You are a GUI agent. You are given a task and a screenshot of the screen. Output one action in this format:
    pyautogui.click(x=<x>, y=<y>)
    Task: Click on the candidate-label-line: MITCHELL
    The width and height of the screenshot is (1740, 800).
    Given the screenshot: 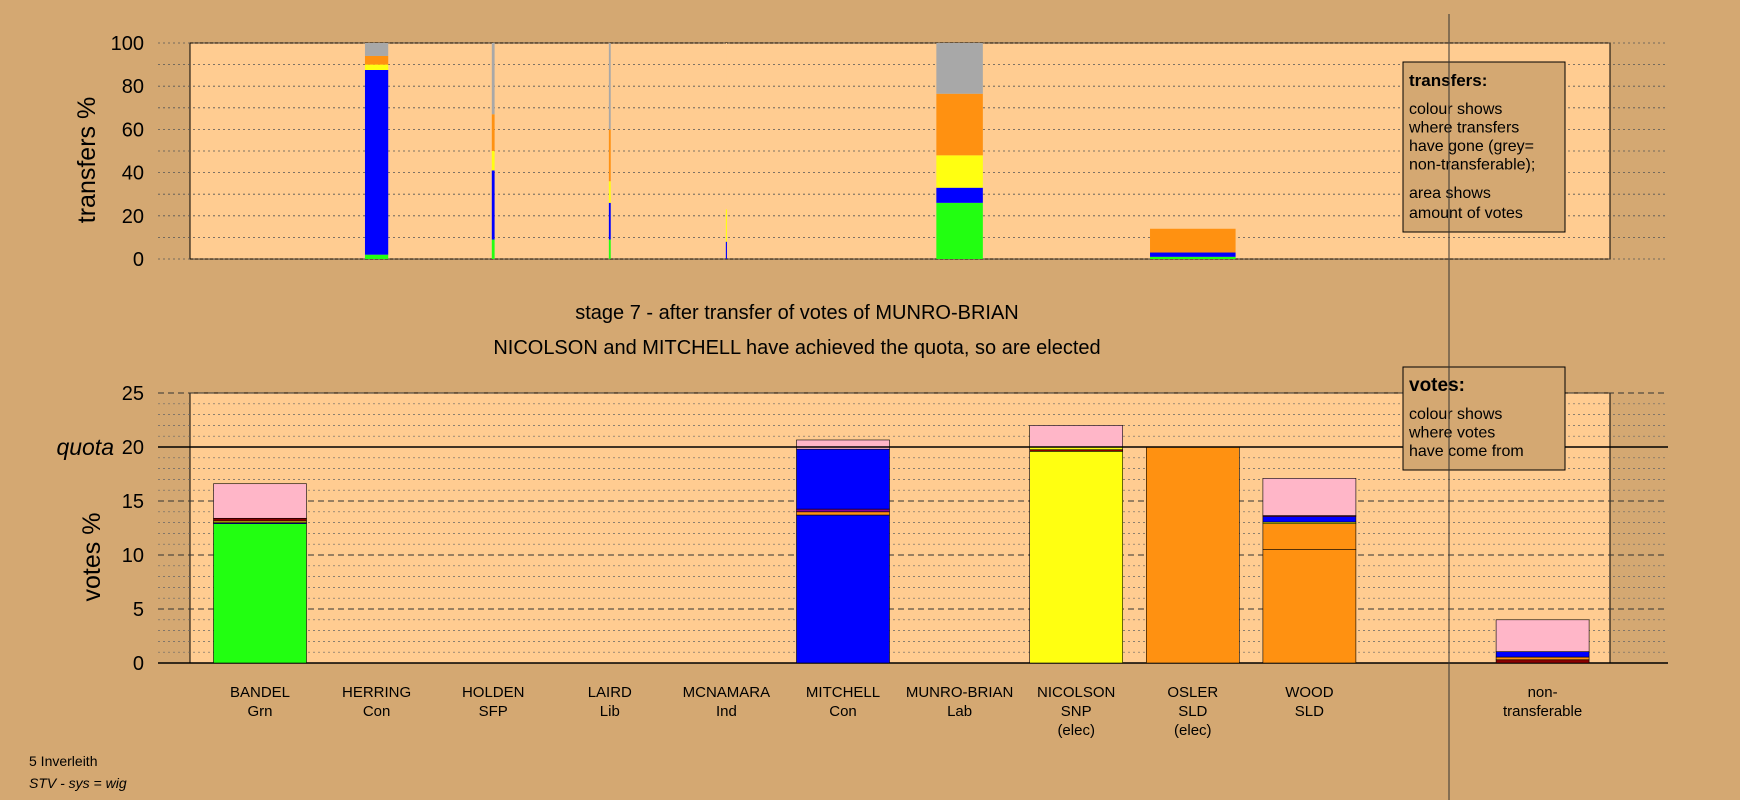 What is the action you would take?
    pyautogui.click(x=843, y=692)
    